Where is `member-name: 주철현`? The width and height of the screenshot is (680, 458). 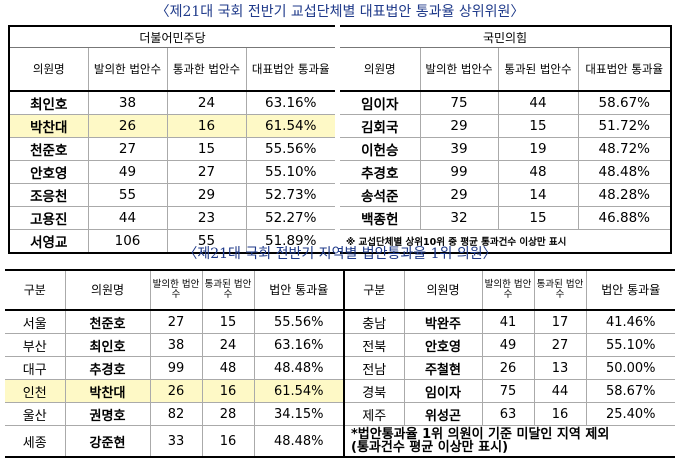 member-name: 주철현 is located at coordinates (442, 368).